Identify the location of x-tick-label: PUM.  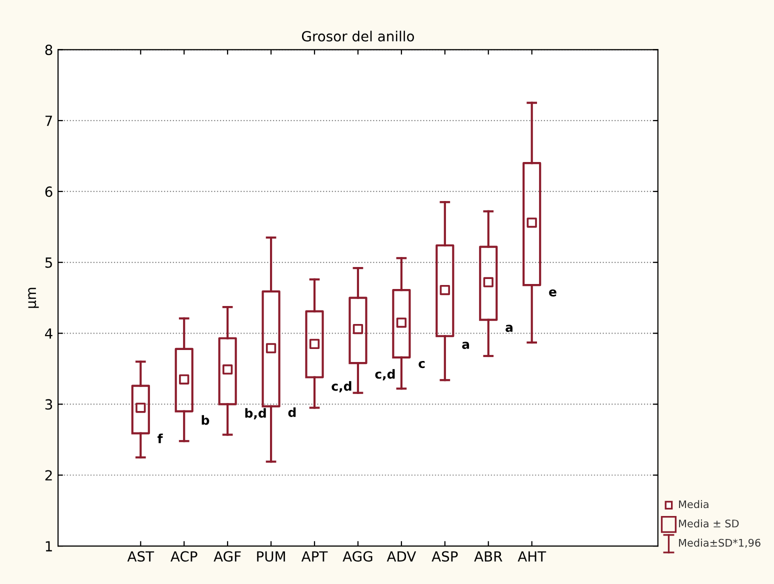
(271, 556).